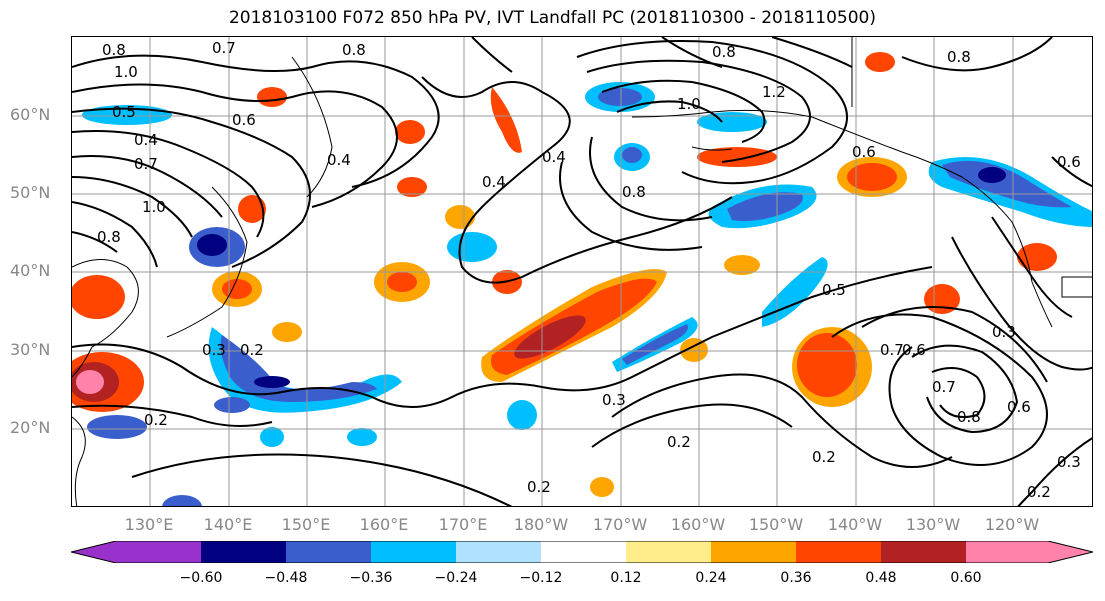  What do you see at coordinates (626, 578) in the screenshot?
I see `colorbar-tick: 0.12` at bounding box center [626, 578].